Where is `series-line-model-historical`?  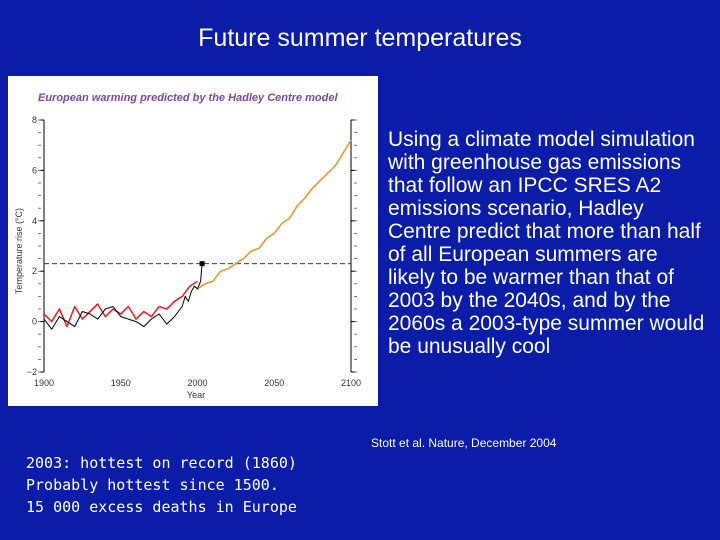 series-line-model-historical is located at coordinates (120, 304).